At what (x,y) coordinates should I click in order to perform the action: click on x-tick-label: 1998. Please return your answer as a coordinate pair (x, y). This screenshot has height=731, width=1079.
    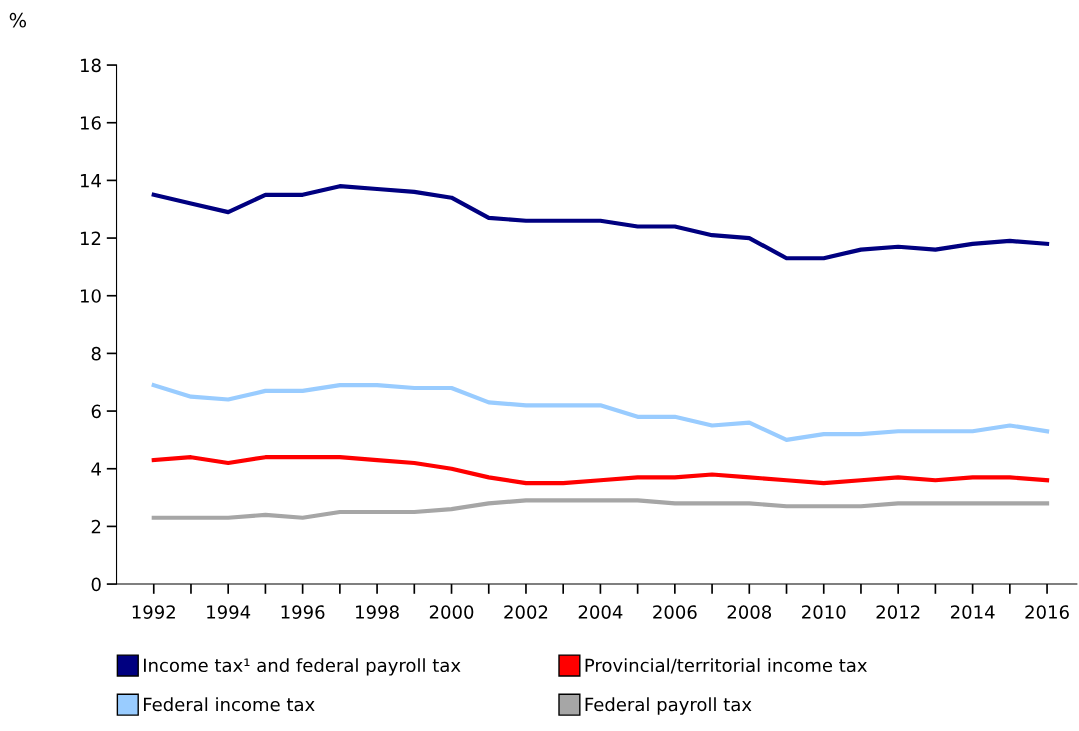
    Looking at the image, I should click on (377, 612).